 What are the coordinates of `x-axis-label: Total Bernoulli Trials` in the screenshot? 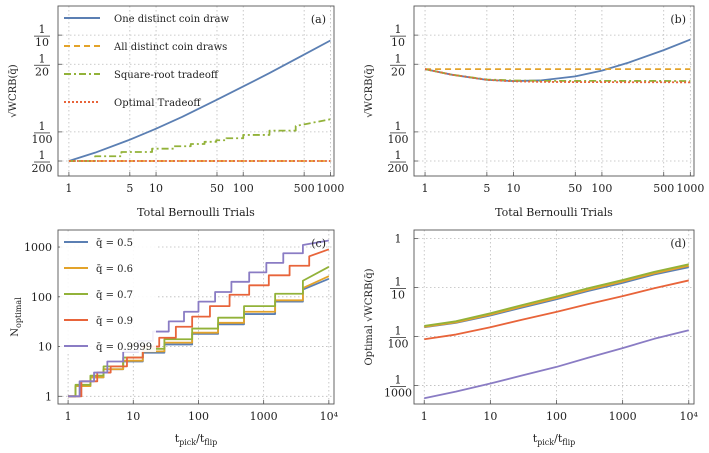 It's located at (554, 212).